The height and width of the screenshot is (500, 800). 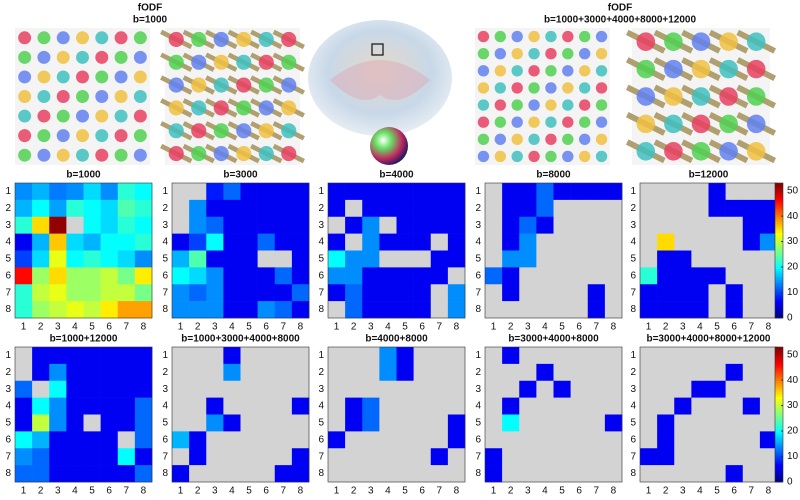 I want to click on x-tick-label: 3, so click(x=215, y=327).